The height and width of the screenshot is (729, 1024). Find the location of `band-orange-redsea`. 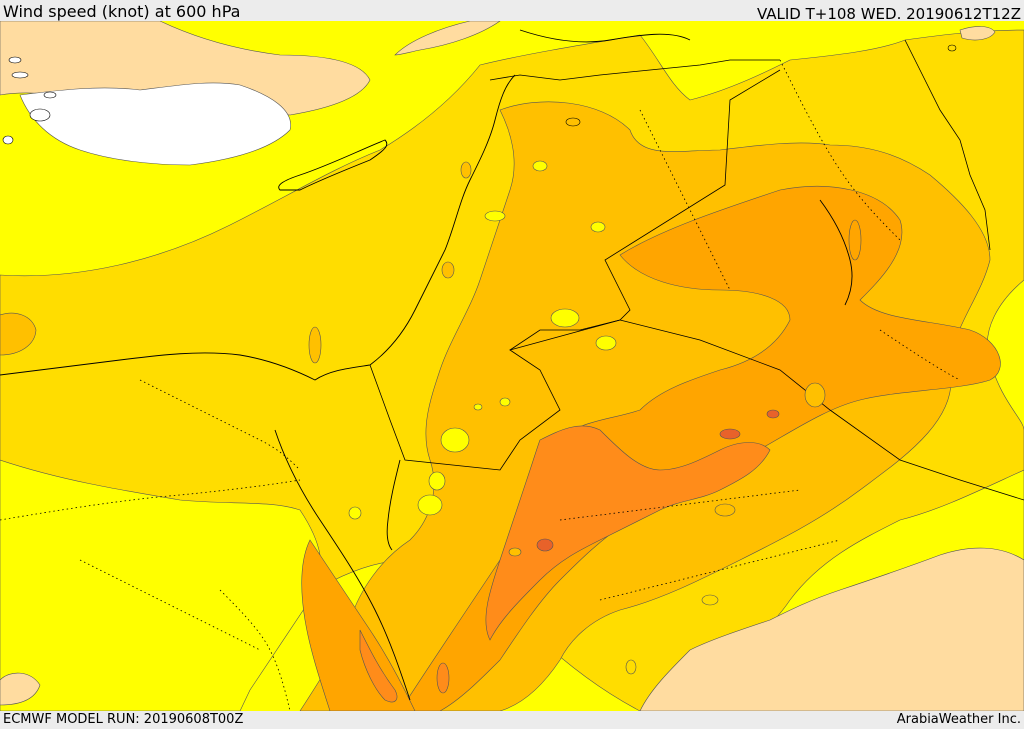

band-orange-redsea is located at coordinates (358, 625).